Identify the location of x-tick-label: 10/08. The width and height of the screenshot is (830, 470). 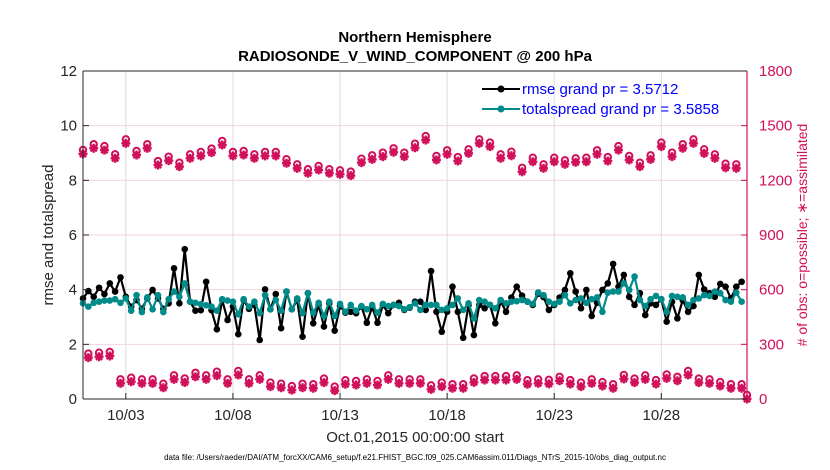
(233, 415).